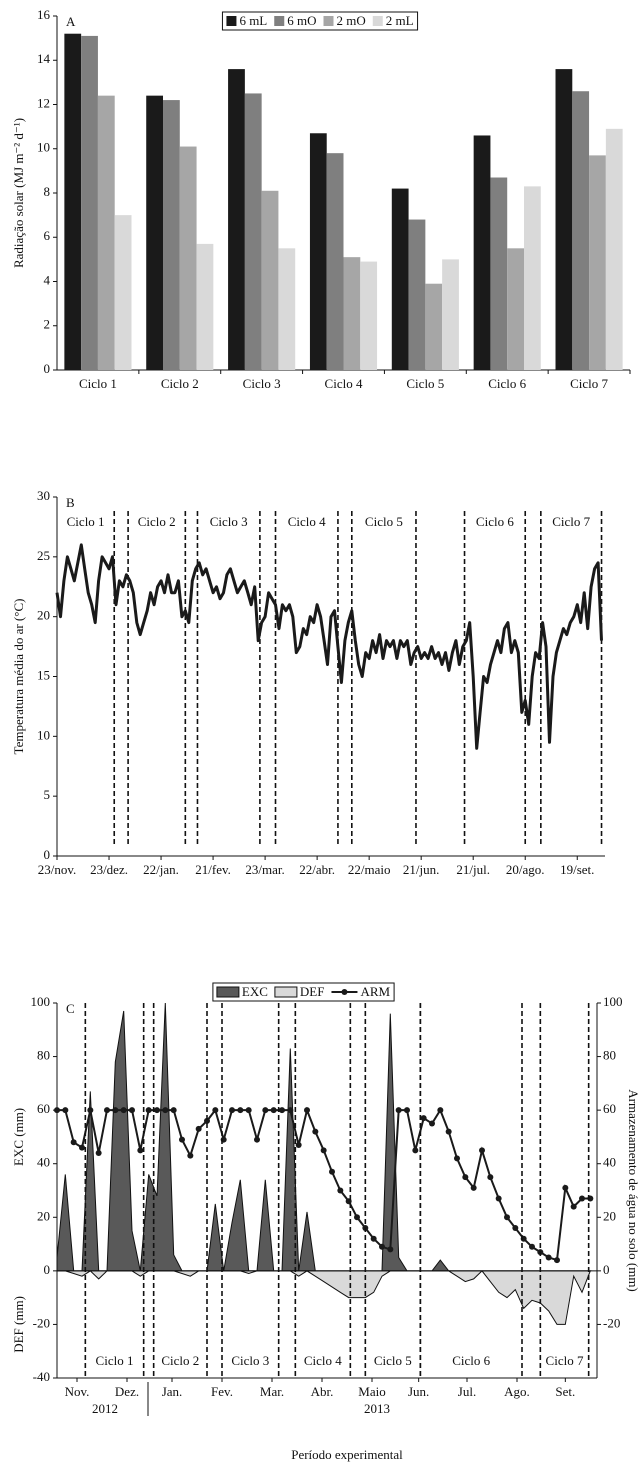 The height and width of the screenshot is (1464, 641). What do you see at coordinates (41, 1322) in the screenshot?
I see `y-tick-label: -20` at bounding box center [41, 1322].